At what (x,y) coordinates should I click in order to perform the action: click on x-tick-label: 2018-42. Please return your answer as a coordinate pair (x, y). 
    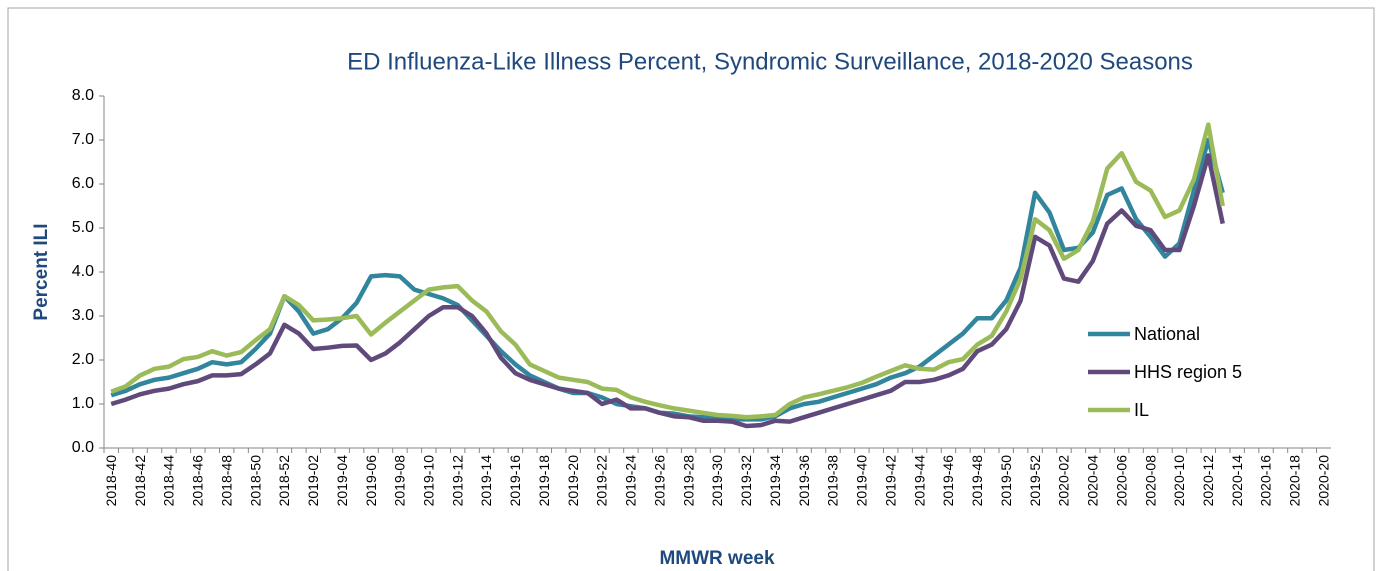
    Looking at the image, I should click on (140, 481).